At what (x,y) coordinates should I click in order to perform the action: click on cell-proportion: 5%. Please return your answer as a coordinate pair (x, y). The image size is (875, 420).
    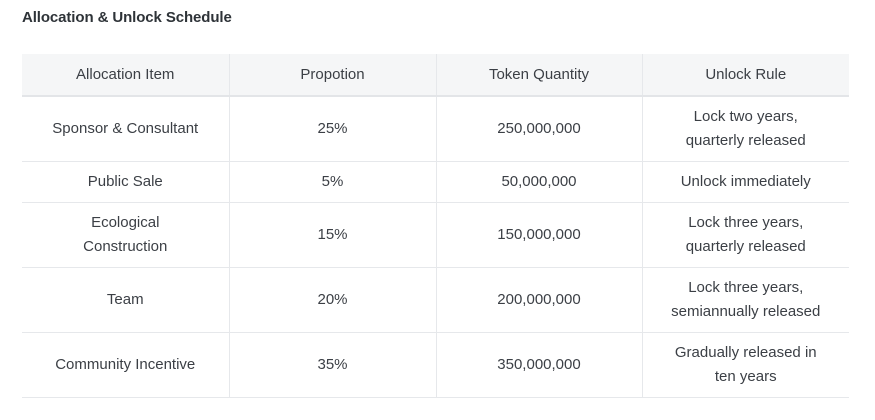
    Looking at the image, I should click on (332, 182).